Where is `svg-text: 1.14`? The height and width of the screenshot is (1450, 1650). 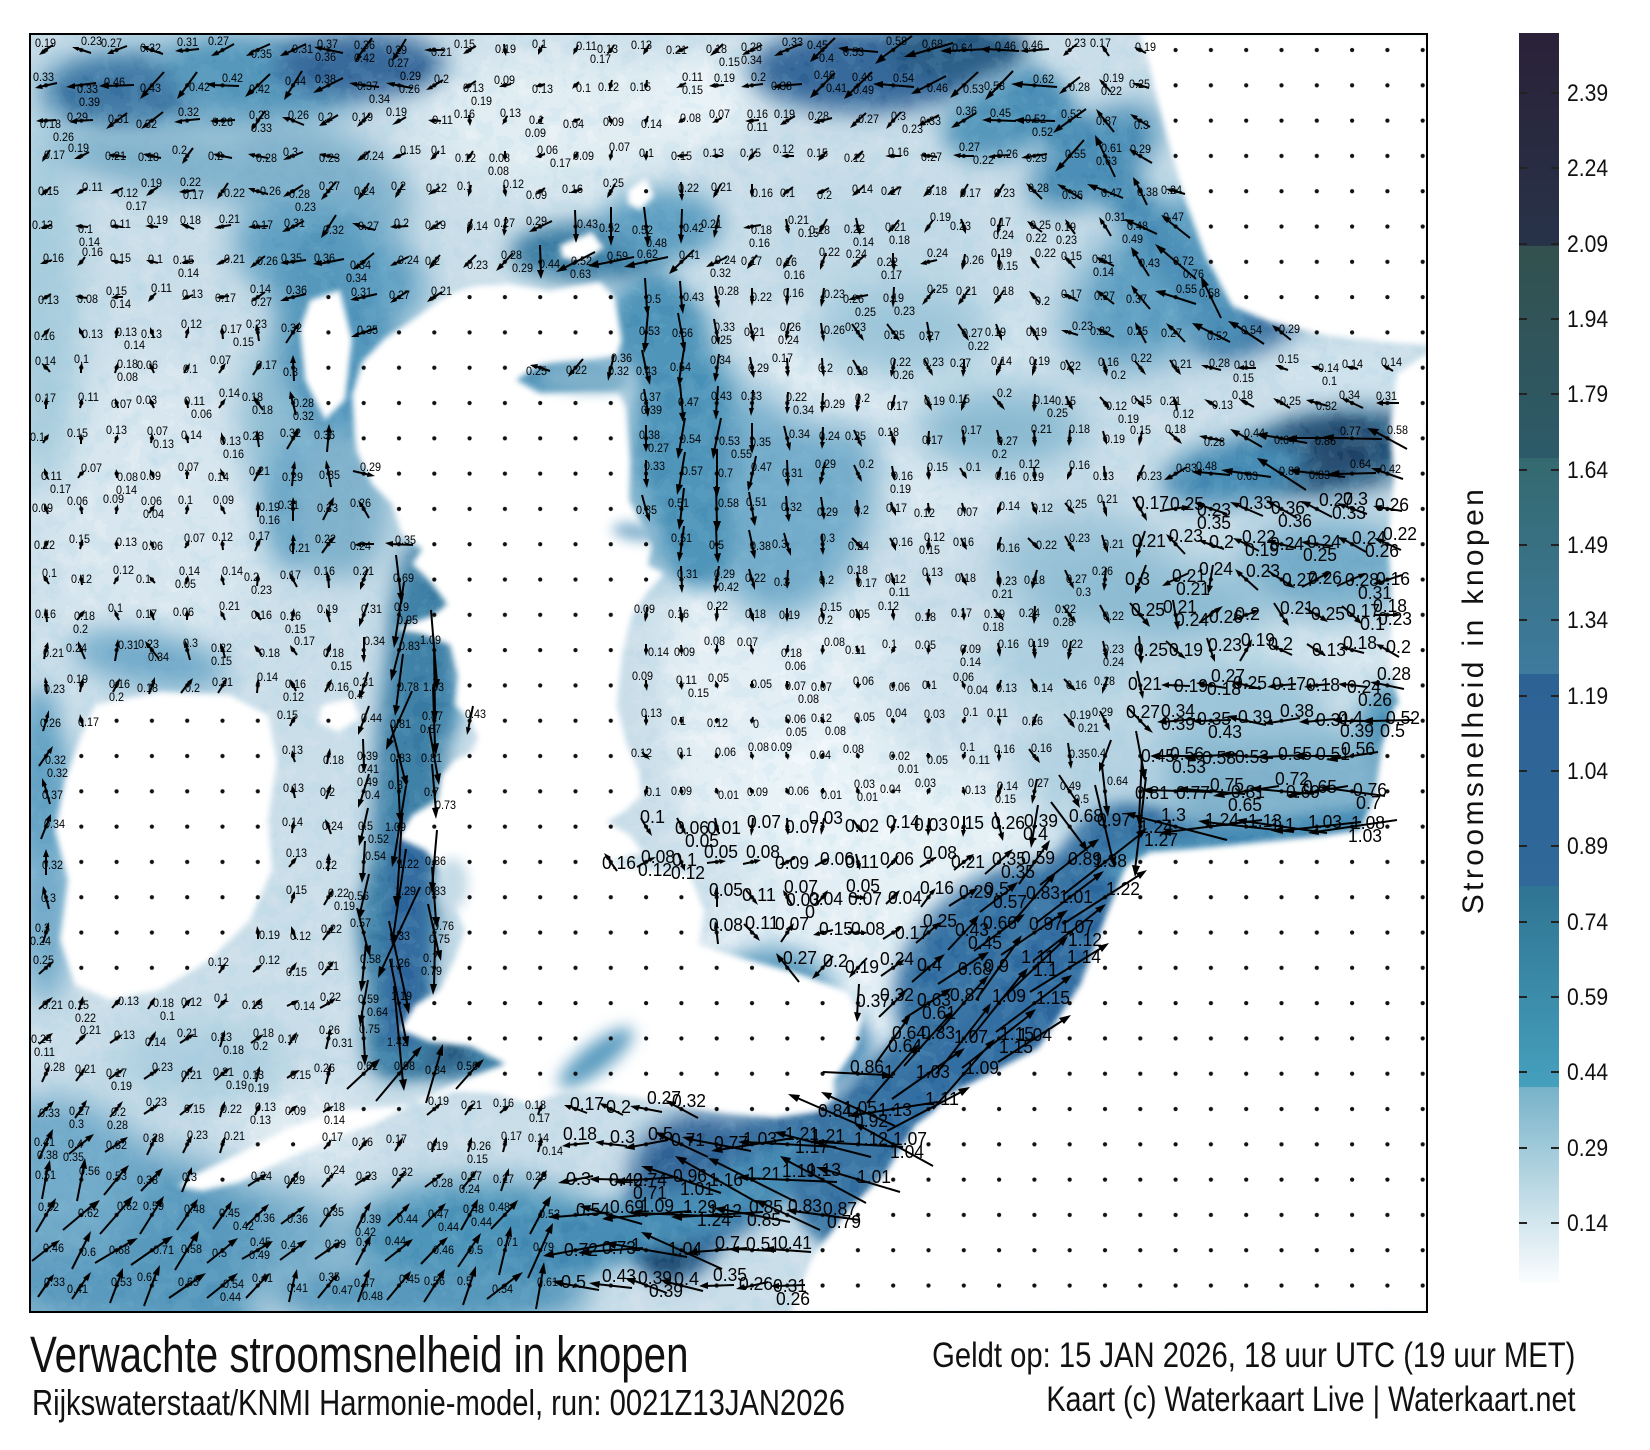
svg-text: 1.14 is located at coordinates (1084, 957).